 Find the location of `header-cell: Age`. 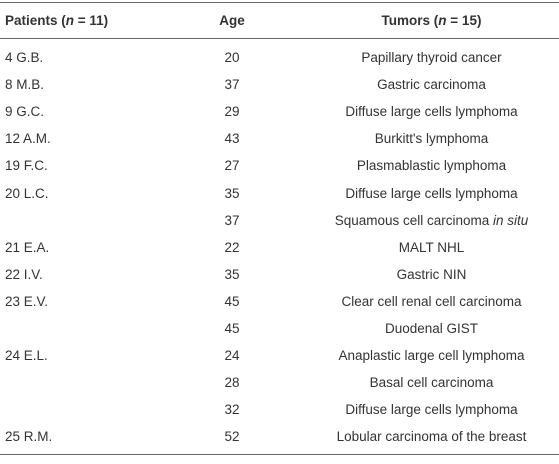

header-cell: Age is located at coordinates (232, 20).